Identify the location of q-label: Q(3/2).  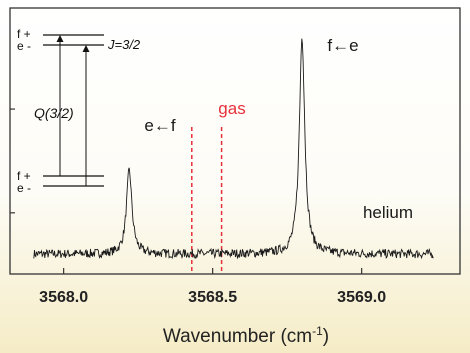
(54, 113).